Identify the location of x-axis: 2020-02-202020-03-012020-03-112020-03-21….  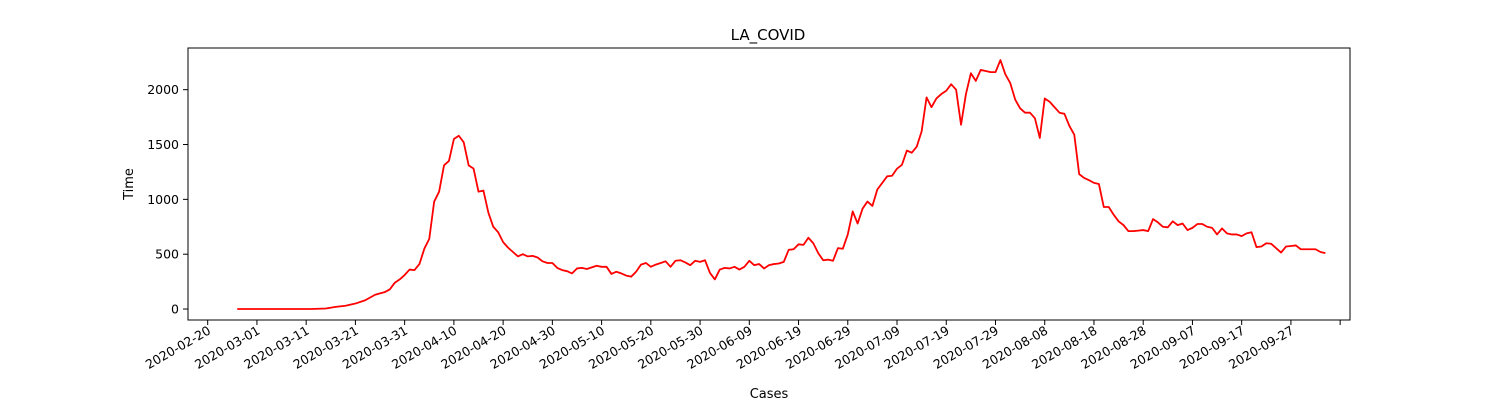
(742, 346).